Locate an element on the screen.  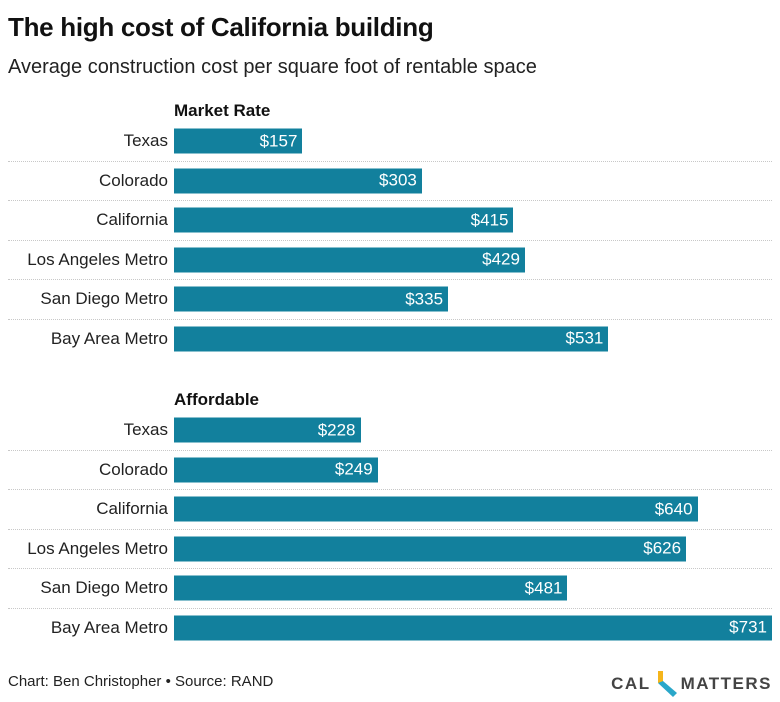
data-label: $481 is located at coordinates (543, 587).